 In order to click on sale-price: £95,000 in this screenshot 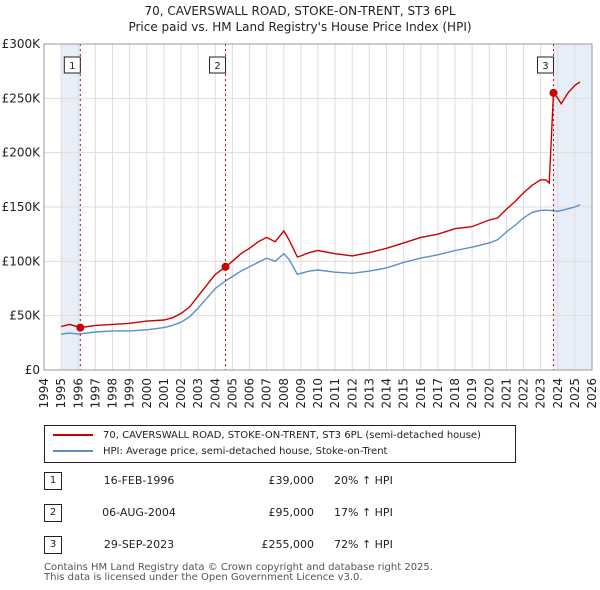, I will do `click(291, 512)`.